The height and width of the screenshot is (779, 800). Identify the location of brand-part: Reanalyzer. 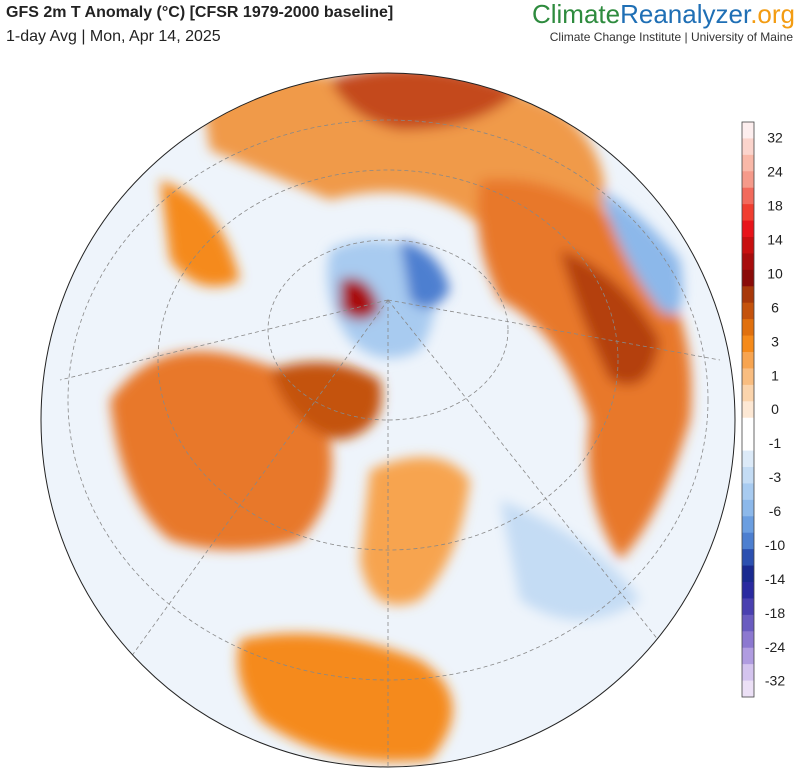
(686, 14).